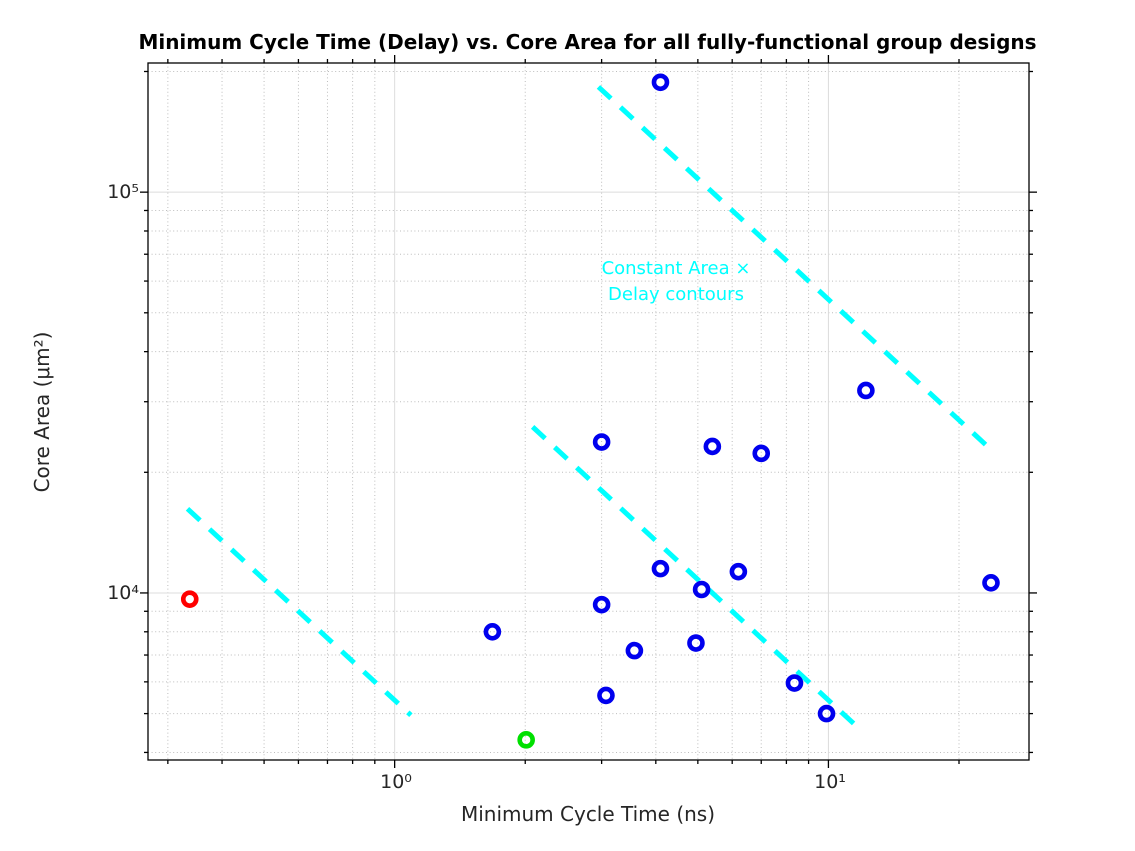 The image size is (1135, 851). I want to click on red-design-point, so click(189, 599).